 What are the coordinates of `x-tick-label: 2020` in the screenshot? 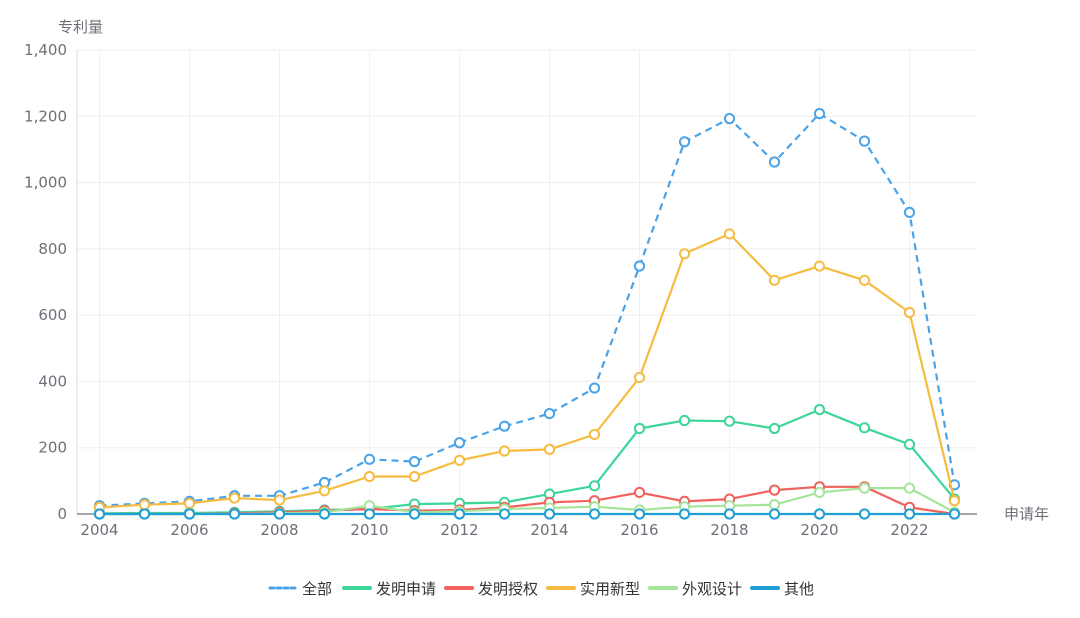 It's located at (819, 530).